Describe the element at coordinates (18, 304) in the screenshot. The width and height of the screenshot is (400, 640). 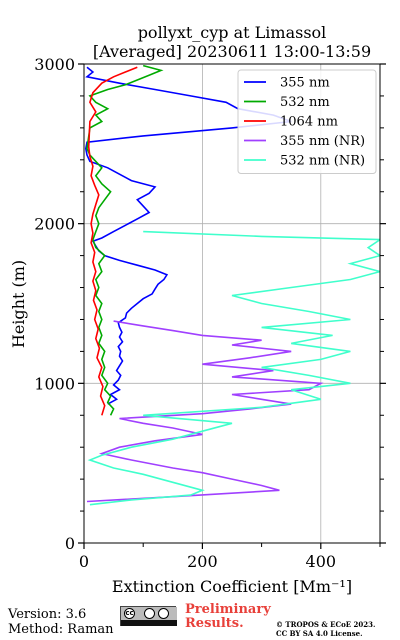
I see `y-axis-label: Height (m)` at that location.